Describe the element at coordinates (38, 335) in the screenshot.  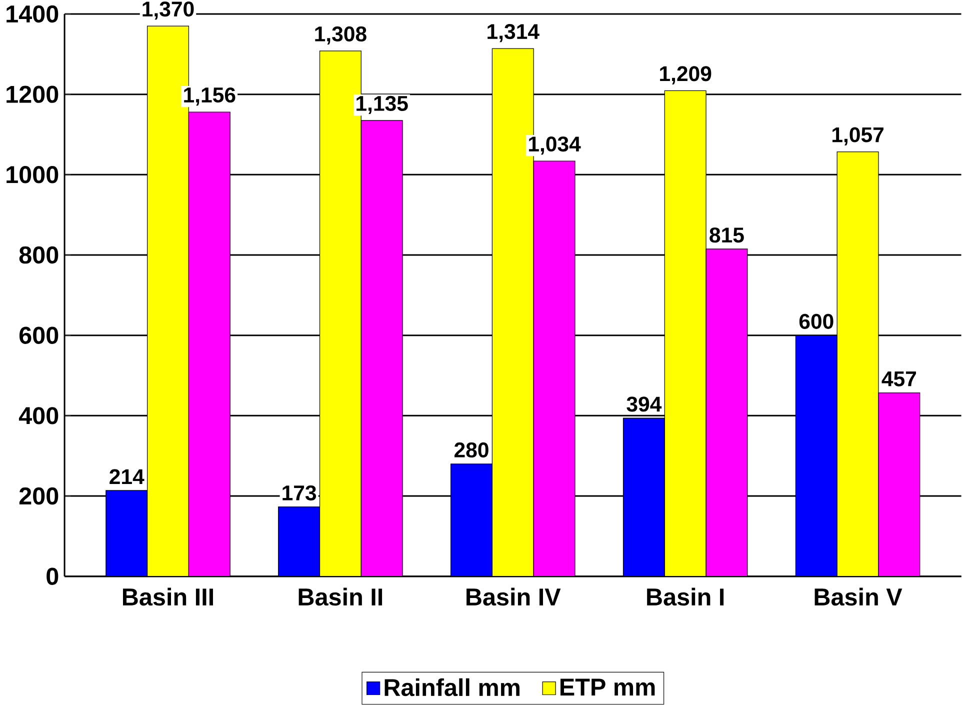
I see `y-tick-label: 600` at that location.